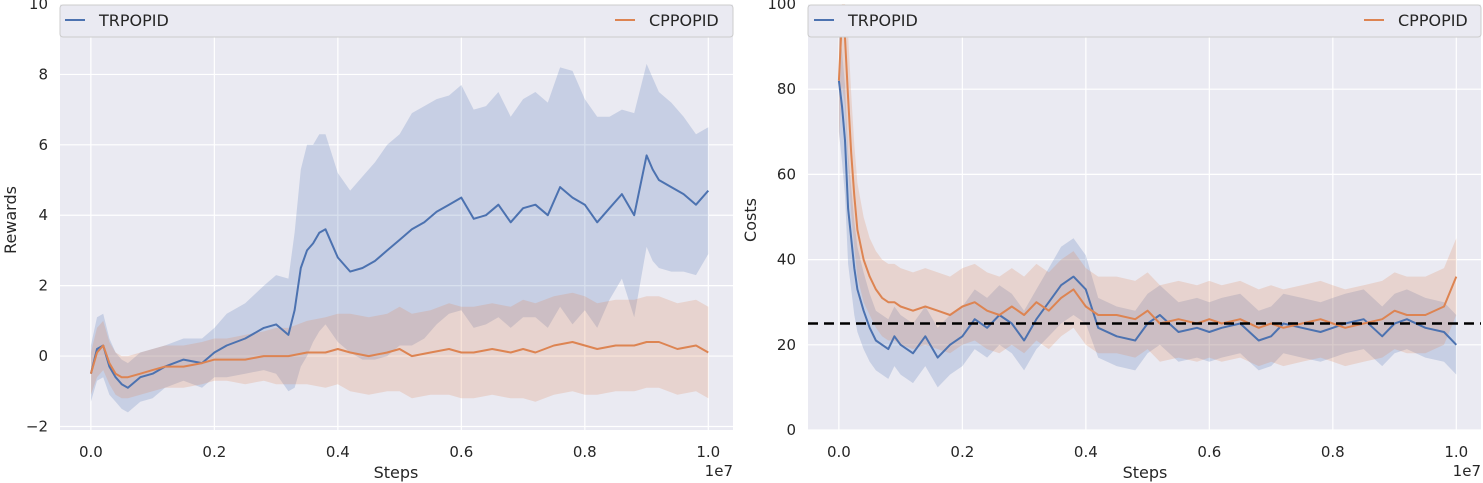  What do you see at coordinates (786, 345) in the screenshot?
I see `costs-y-tick-label: 20` at bounding box center [786, 345].